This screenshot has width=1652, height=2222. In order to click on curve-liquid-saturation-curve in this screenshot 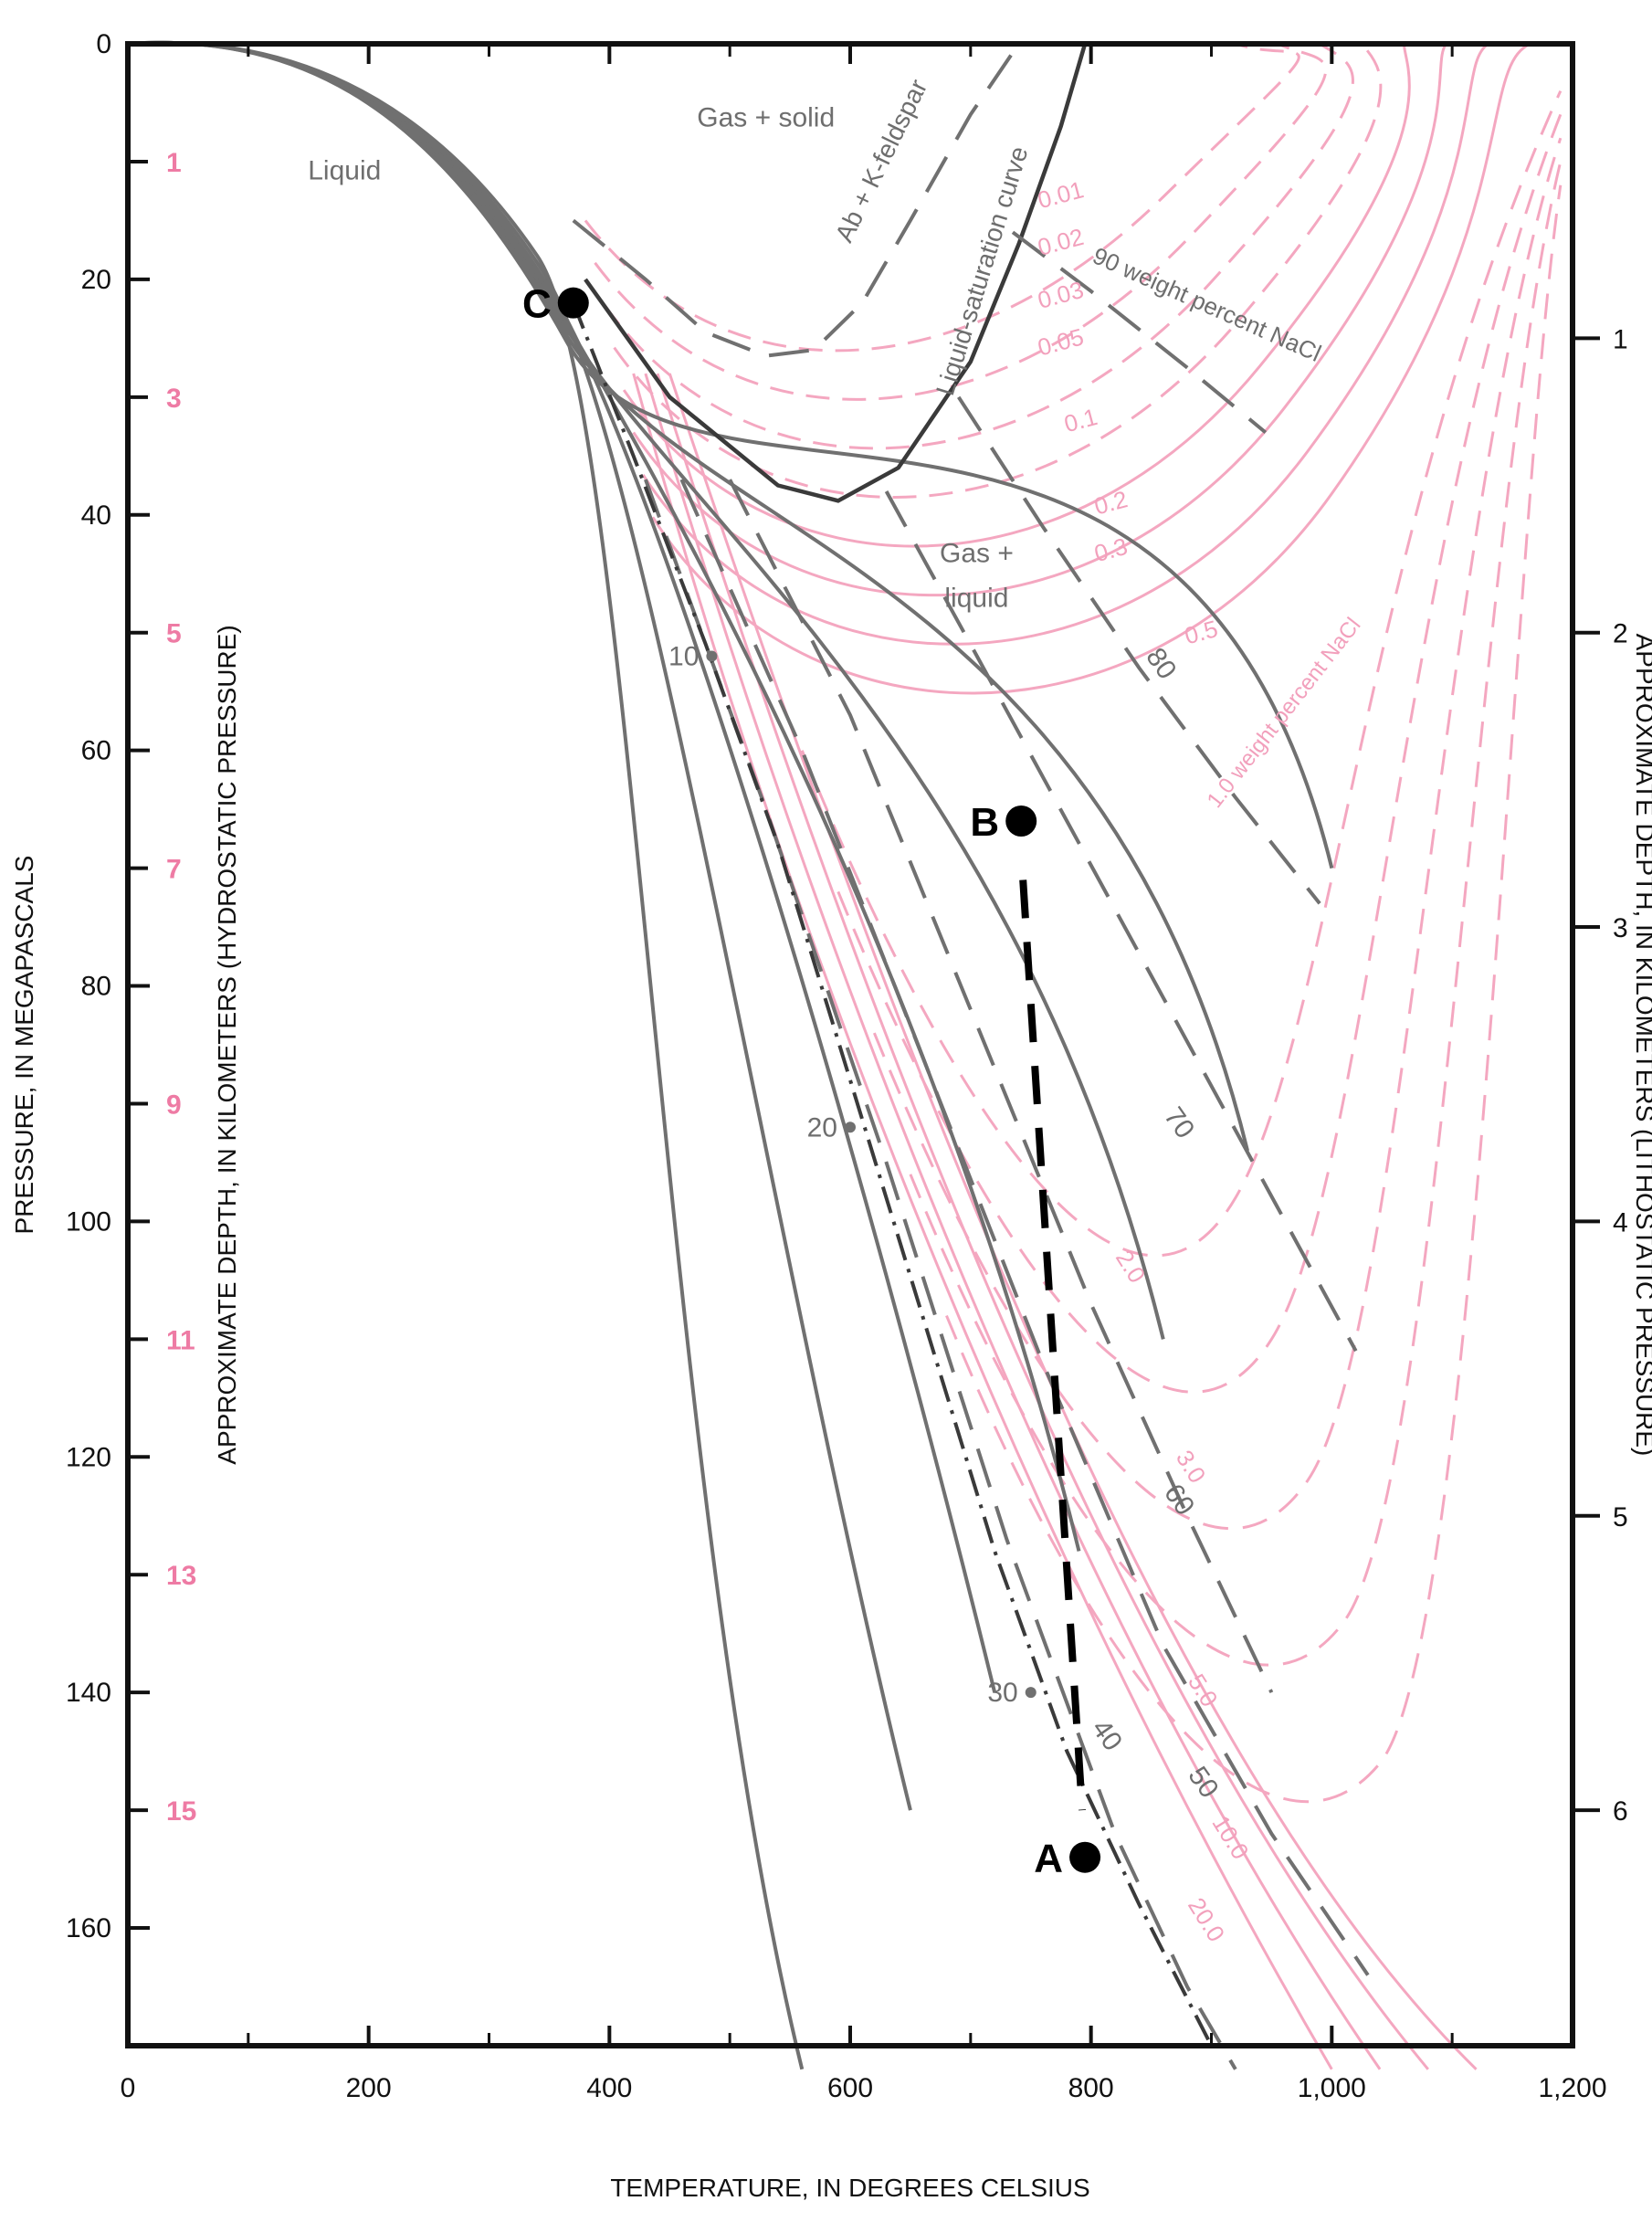, I will do `click(836, 273)`.